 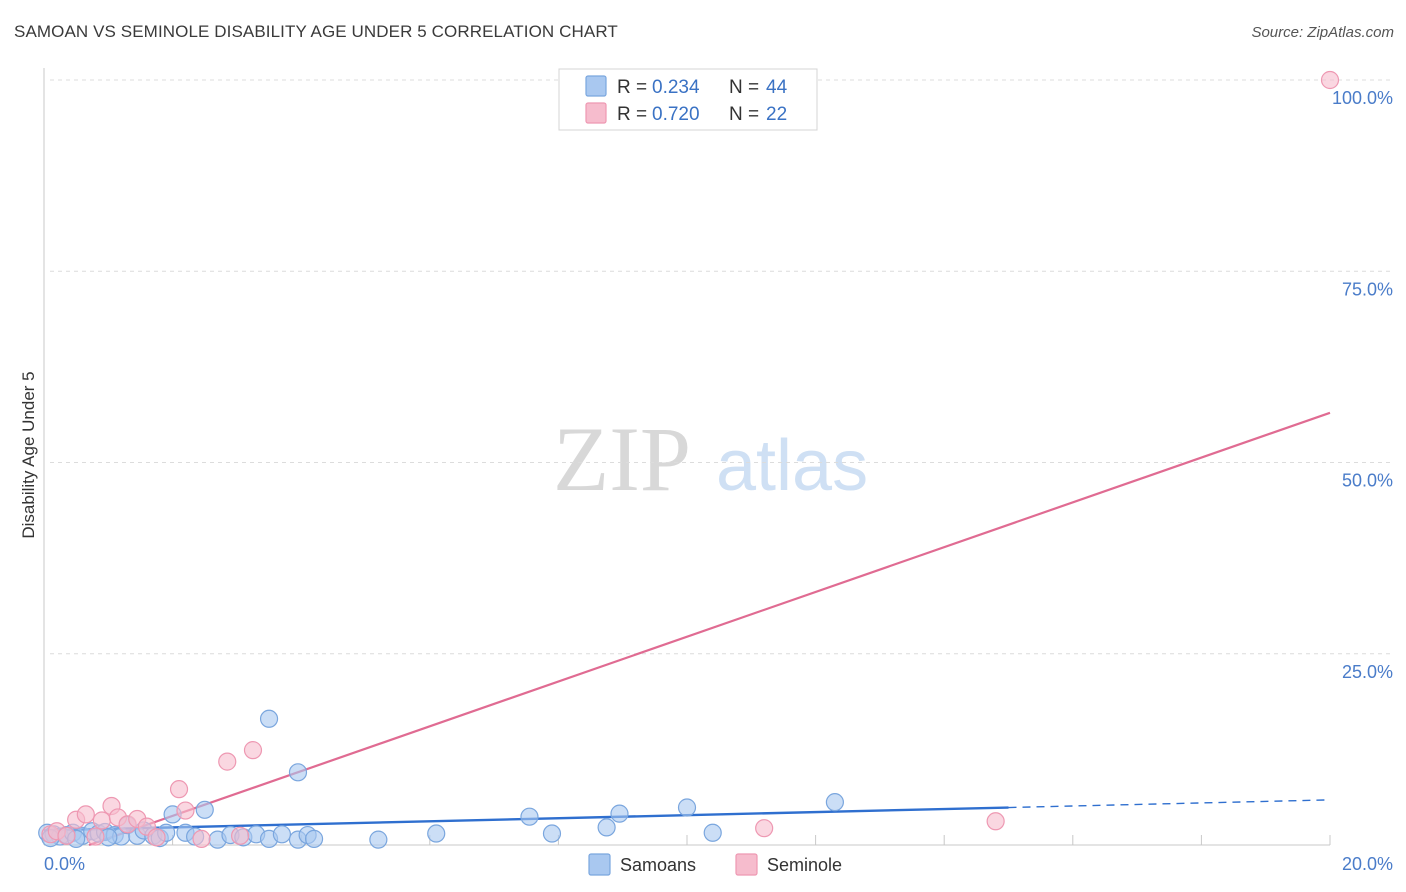 I want to click on source-label: Source: ZipAtlas.com, so click(x=1322, y=32).